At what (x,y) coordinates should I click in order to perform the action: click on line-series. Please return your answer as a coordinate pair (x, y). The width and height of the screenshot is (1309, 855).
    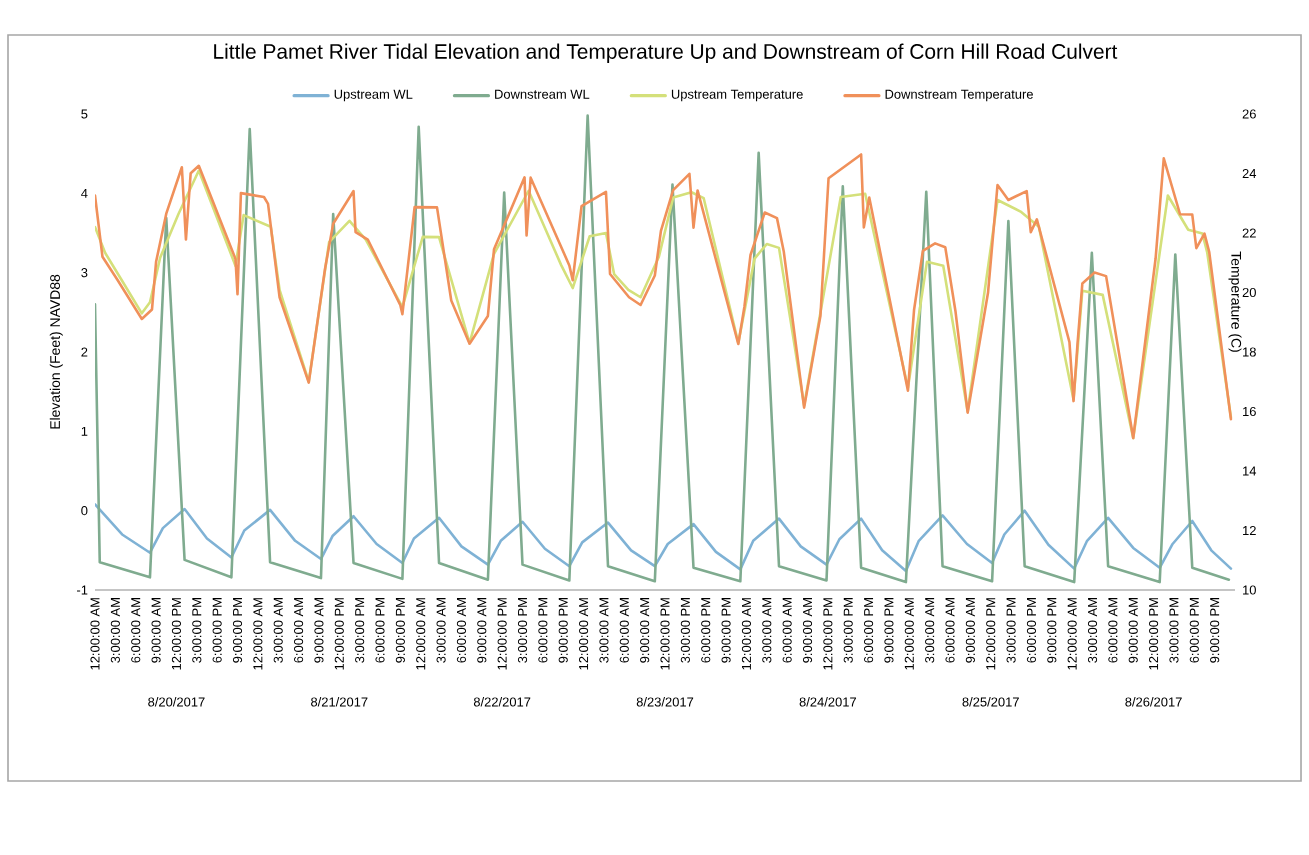
    Looking at the image, I should click on (664, 538).